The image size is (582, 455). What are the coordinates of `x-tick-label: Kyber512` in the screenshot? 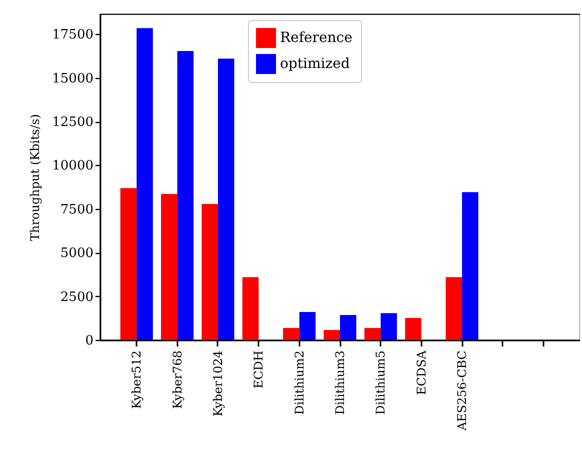 It's located at (137, 379).